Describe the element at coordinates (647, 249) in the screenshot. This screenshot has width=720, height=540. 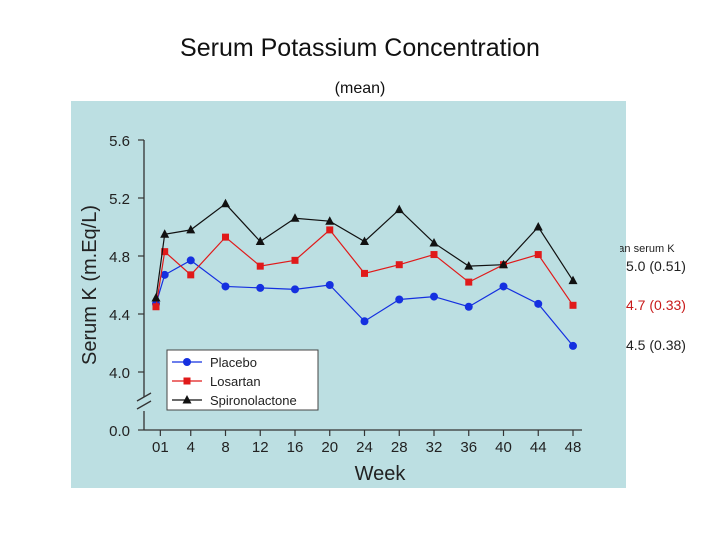
I see `side-panel-heading: Mean serum K` at that location.